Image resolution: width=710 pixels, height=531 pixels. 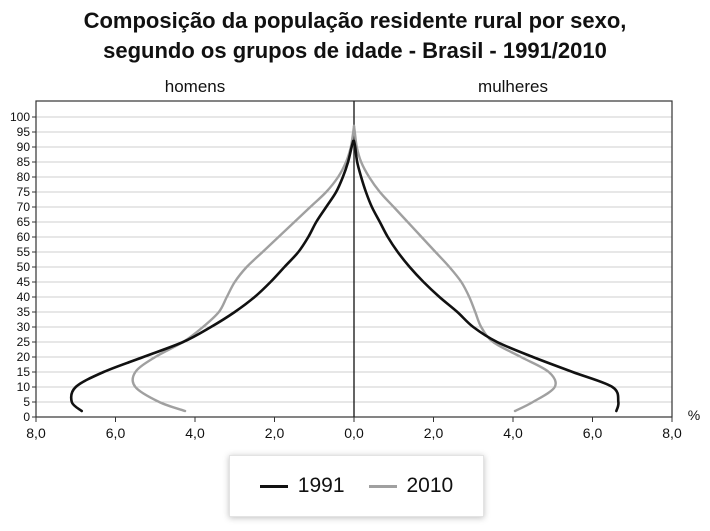 I want to click on legend: 1991 2010, so click(x=356, y=486).